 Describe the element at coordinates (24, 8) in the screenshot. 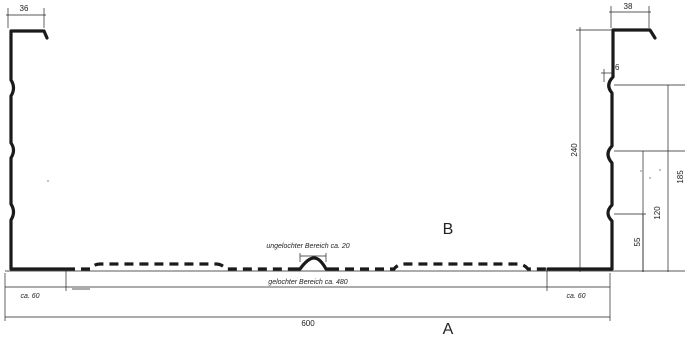

I see `dim-36-label: 36` at that location.